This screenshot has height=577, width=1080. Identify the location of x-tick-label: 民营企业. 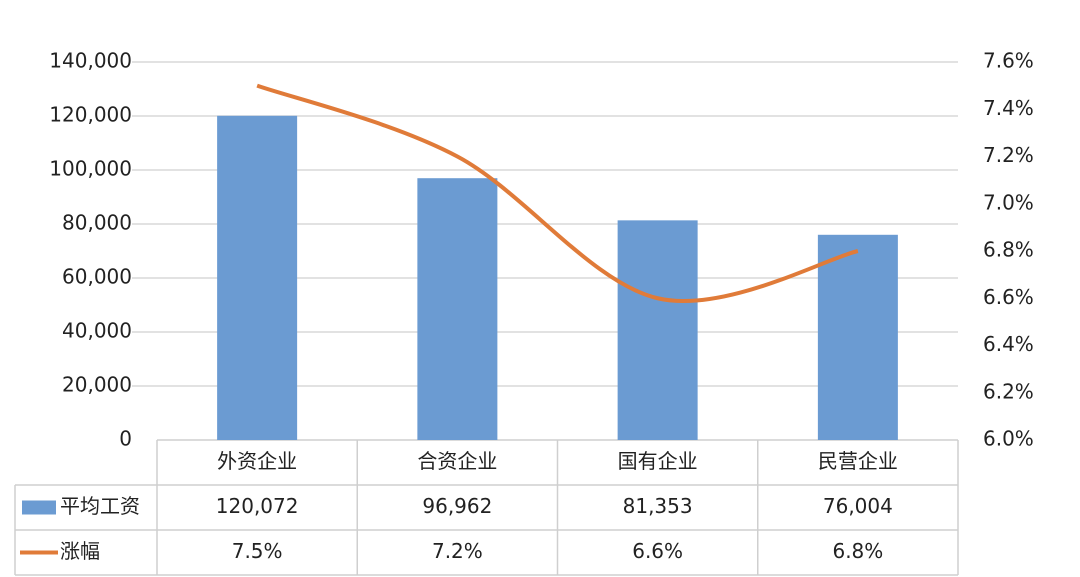
(858, 461).